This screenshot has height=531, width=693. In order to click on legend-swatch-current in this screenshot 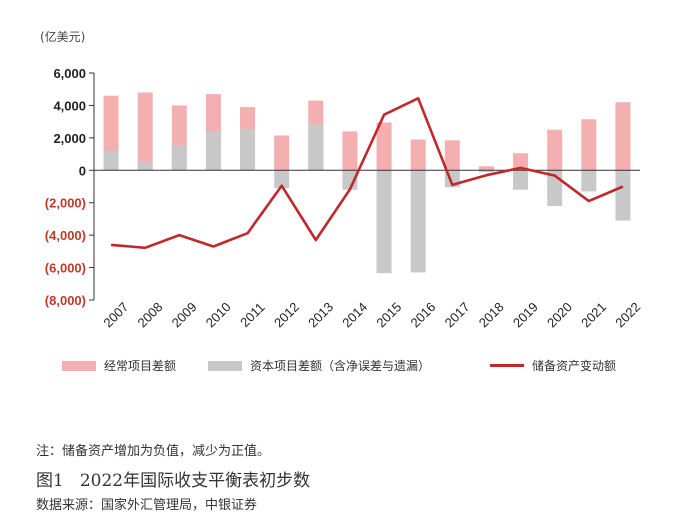, I will do `click(79, 365)`.